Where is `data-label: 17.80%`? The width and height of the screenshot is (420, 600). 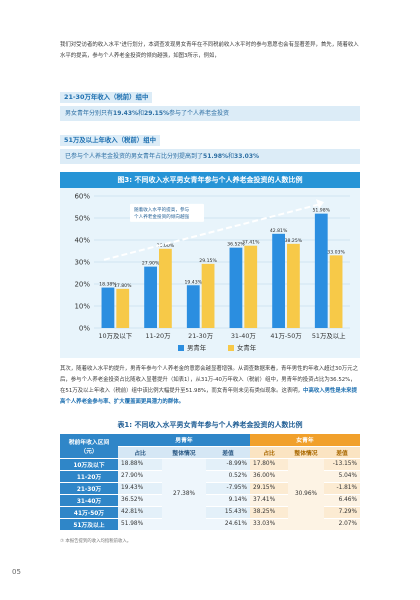 data-label: 17.80% is located at coordinates (123, 286).